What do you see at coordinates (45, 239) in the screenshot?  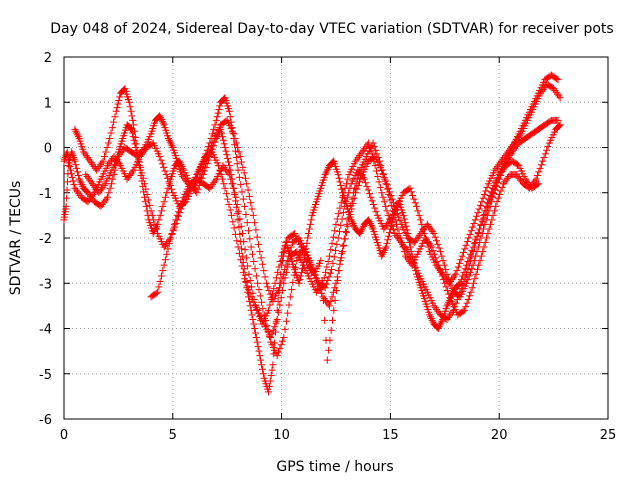 I see `y-tick-label: -2` at bounding box center [45, 239].